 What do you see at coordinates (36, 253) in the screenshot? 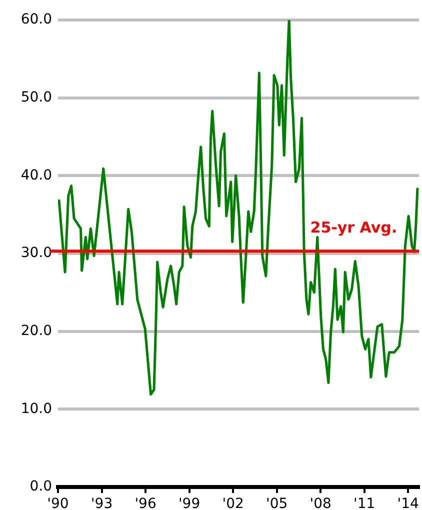
I see `y-tick-label: 30.0` at bounding box center [36, 253].